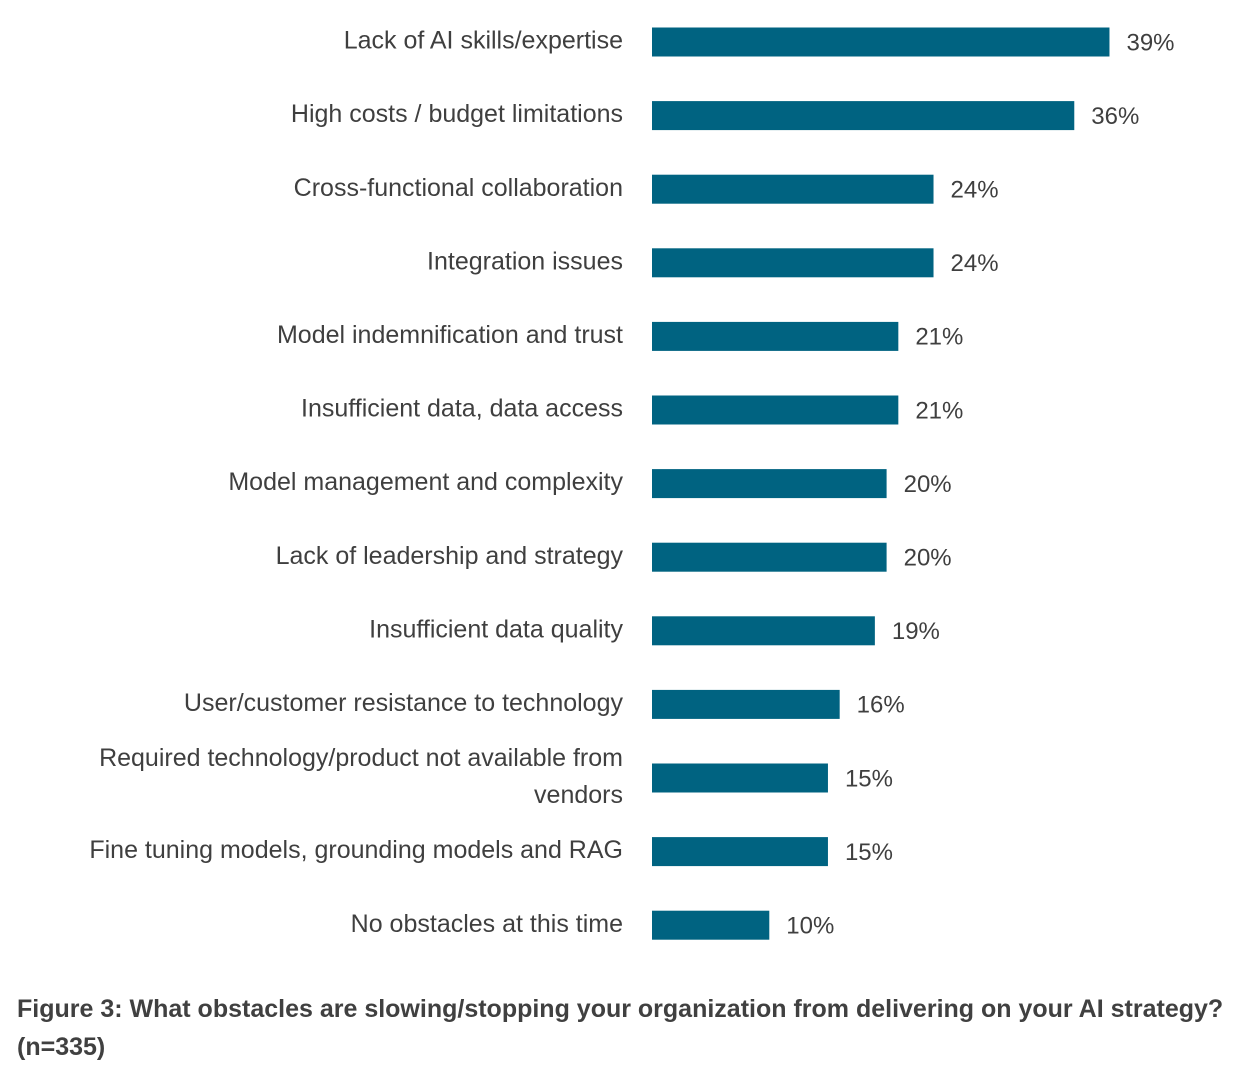  I want to click on category-label: Model indemnification and trust, so click(450, 335).